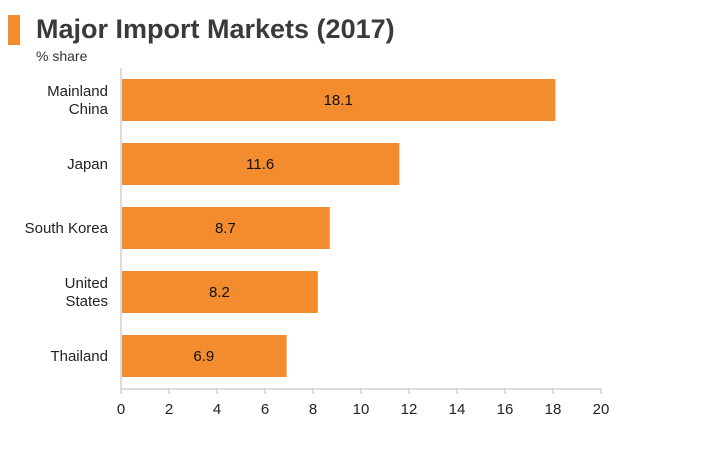  Describe the element at coordinates (215, 29) in the screenshot. I see `chart-title: Major Import Markets (2017)` at that location.